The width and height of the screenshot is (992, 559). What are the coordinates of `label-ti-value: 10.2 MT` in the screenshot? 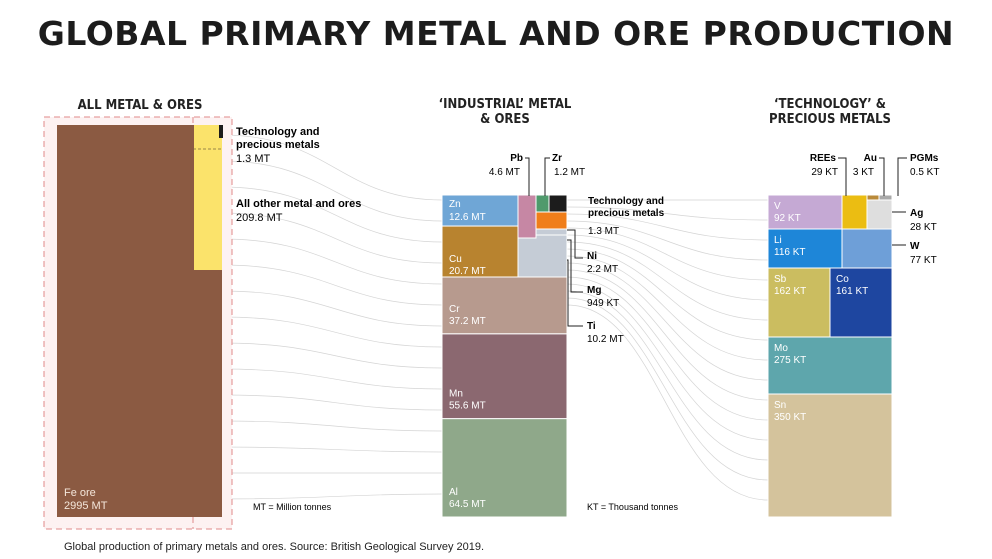 It's located at (605, 339).